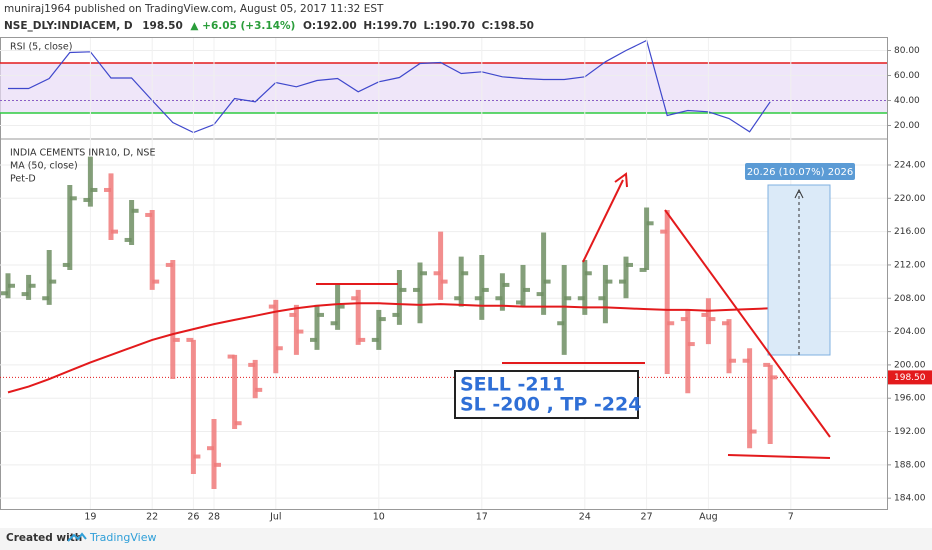  I want to click on last-price-box, so click(910, 377).